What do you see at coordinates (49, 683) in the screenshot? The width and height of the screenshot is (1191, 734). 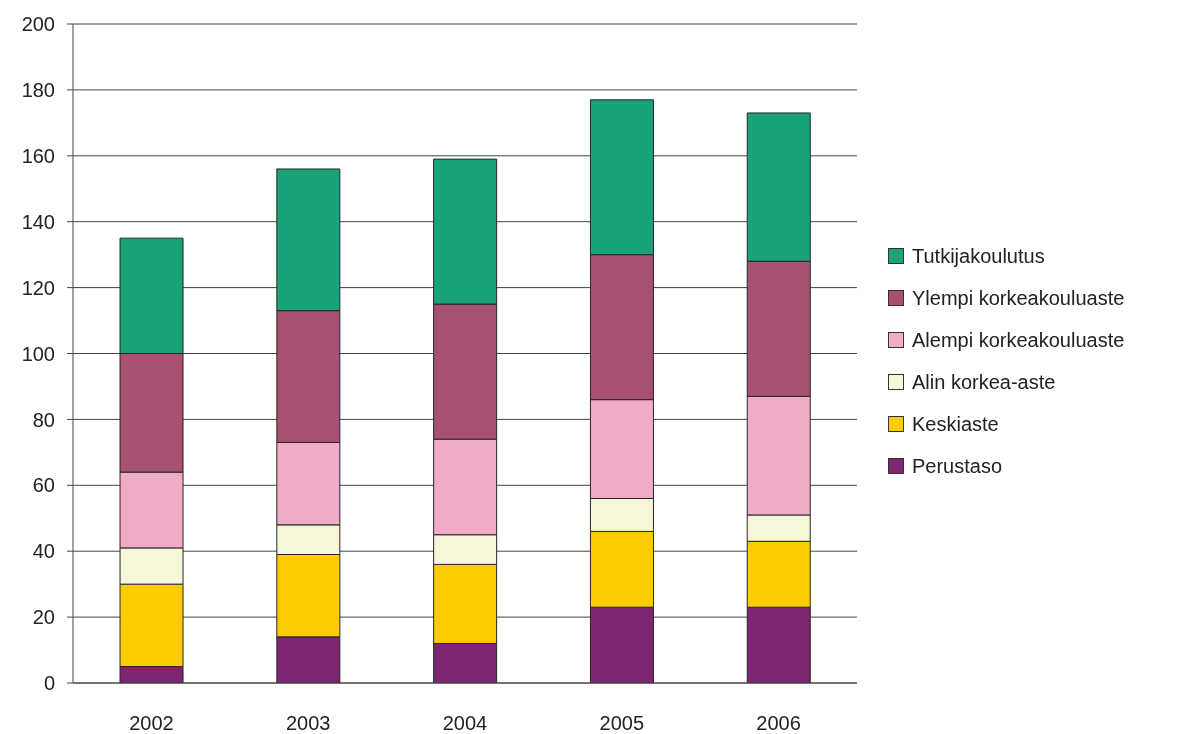 I see `y-tick-label: 0` at bounding box center [49, 683].